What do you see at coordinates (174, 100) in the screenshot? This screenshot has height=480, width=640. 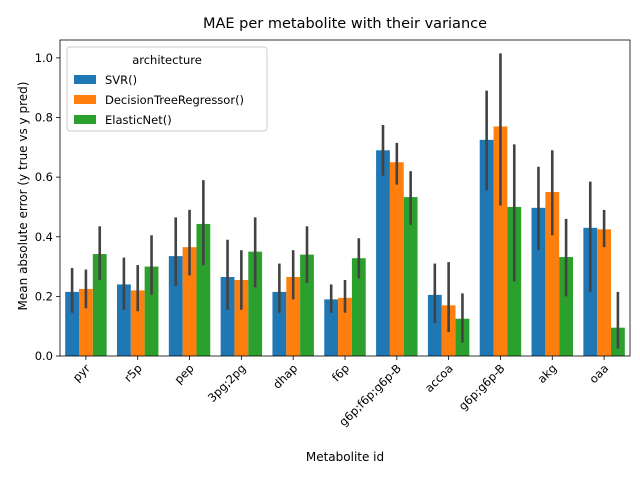 I see `legend-label: DecisionTreeRegressor()` at bounding box center [174, 100].